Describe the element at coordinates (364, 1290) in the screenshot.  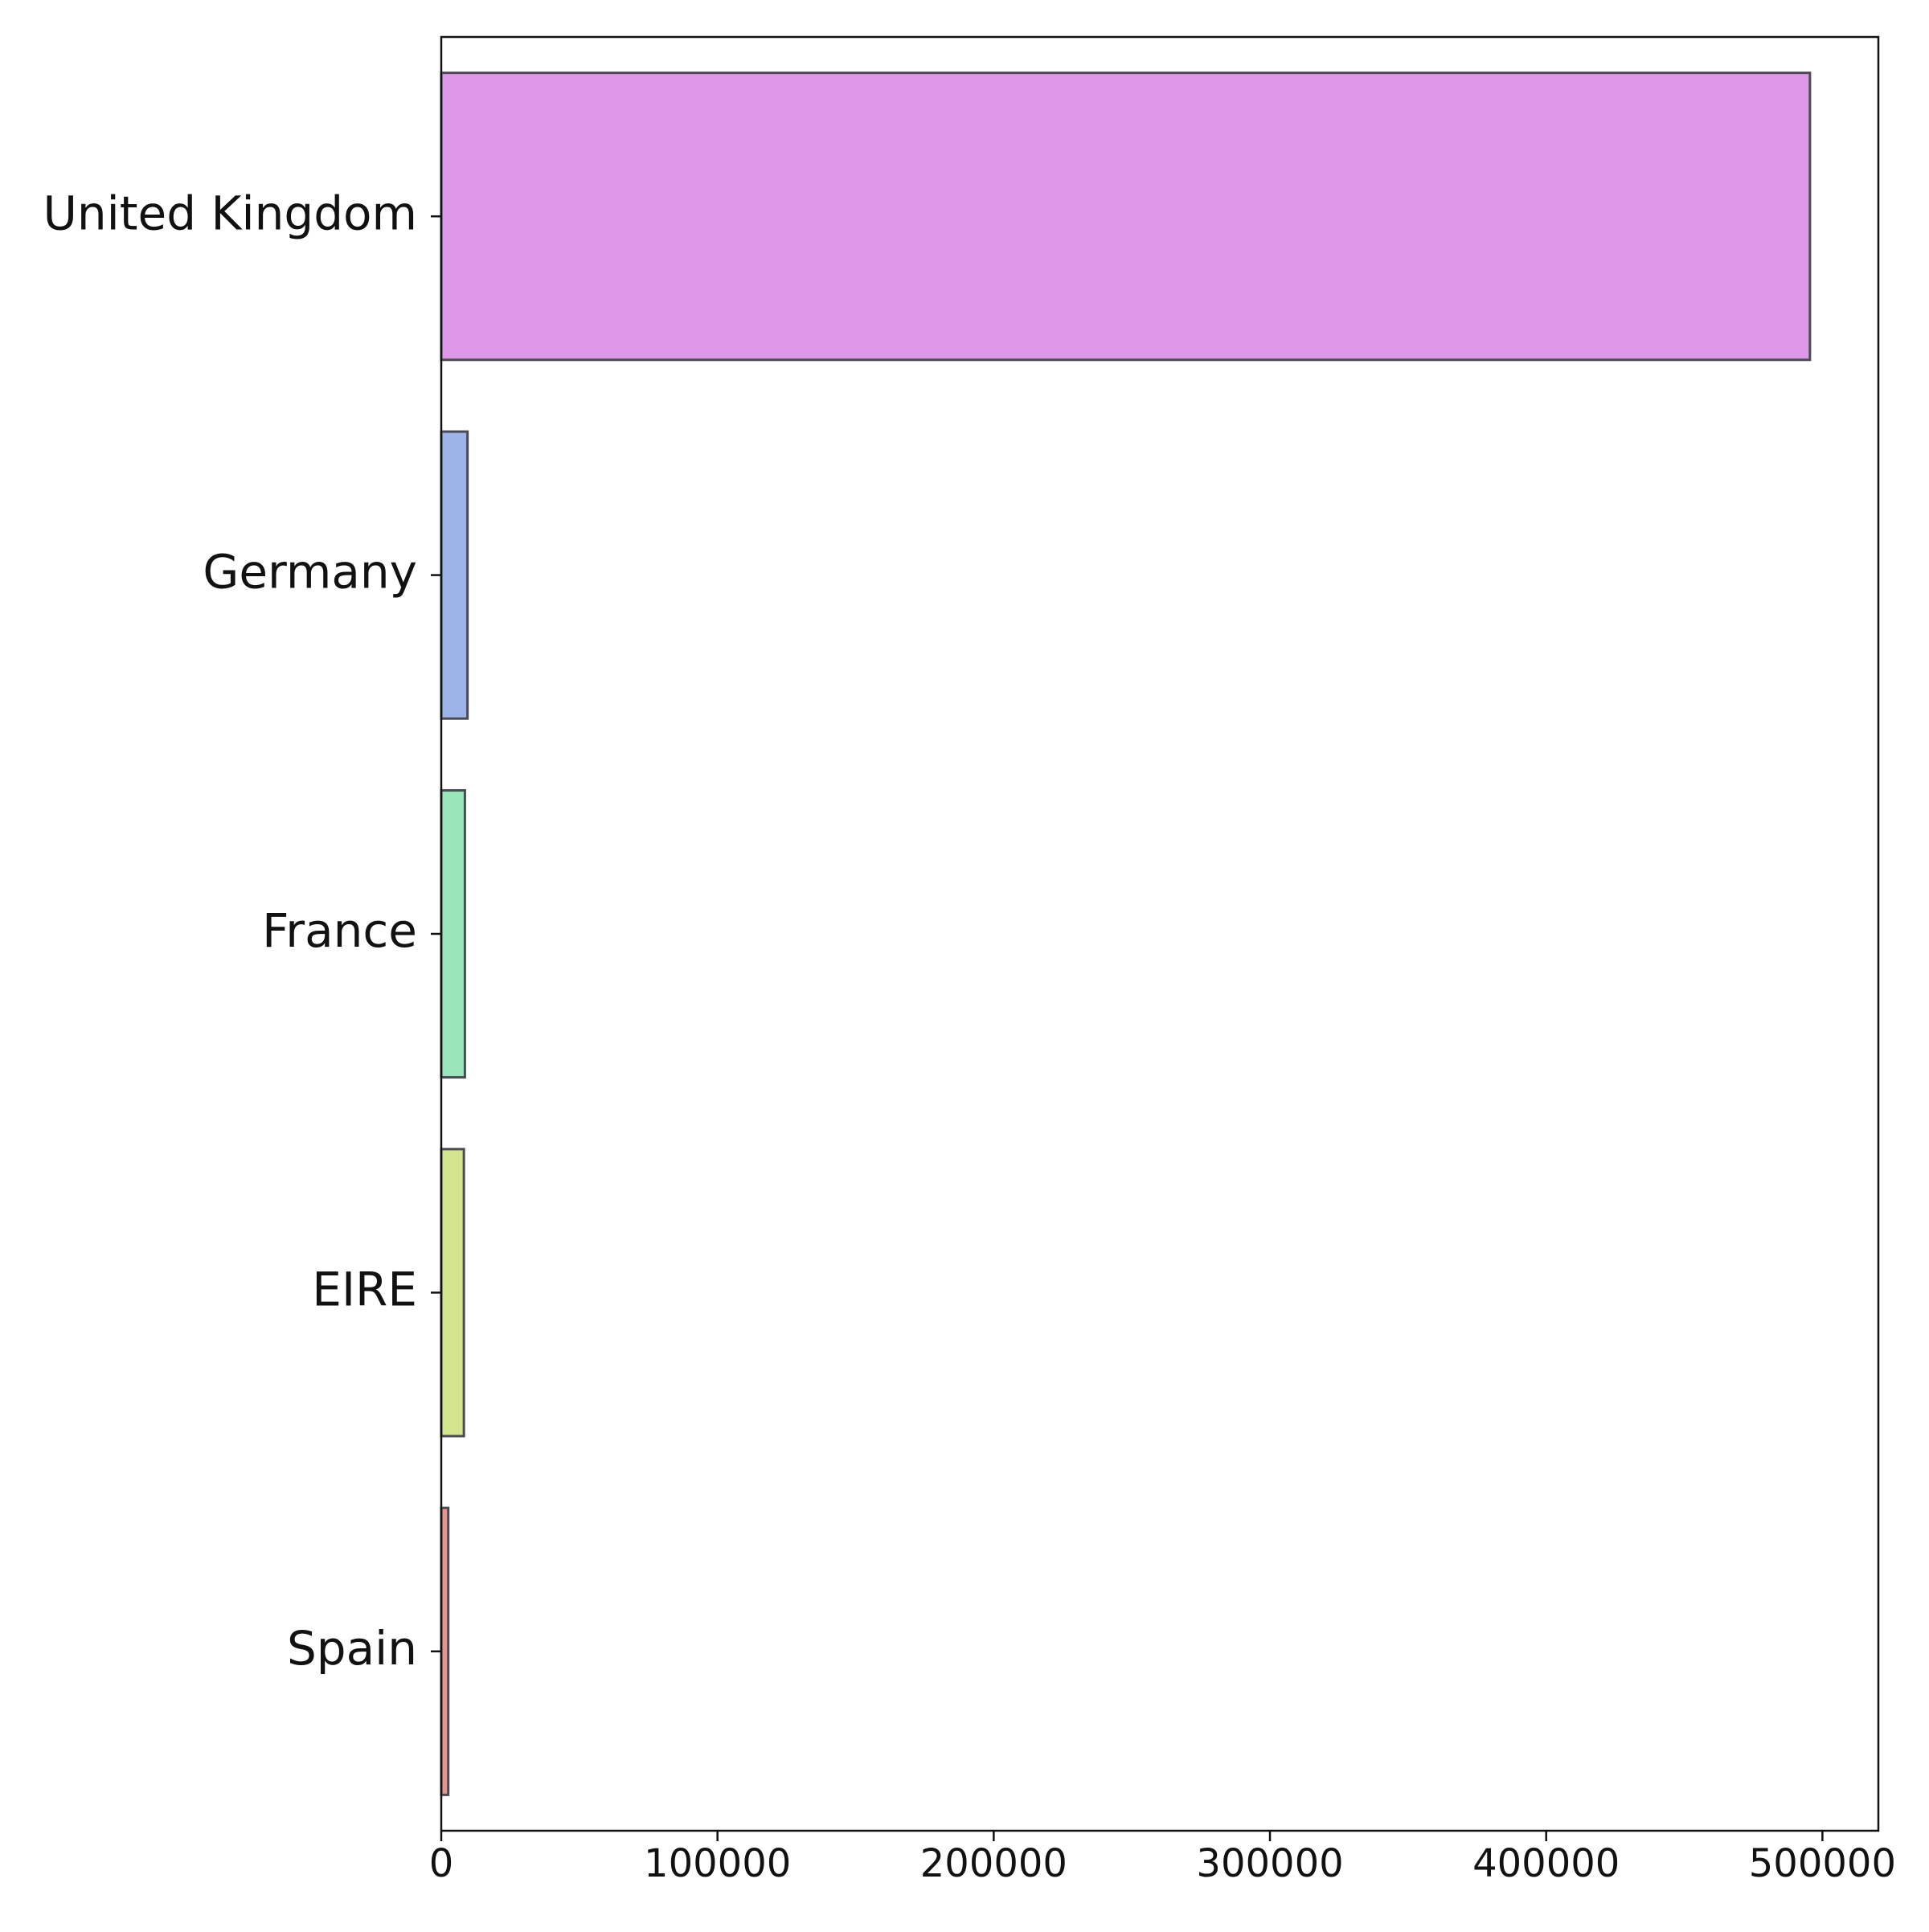
I see `y-tick-label: EIRE` at that location.